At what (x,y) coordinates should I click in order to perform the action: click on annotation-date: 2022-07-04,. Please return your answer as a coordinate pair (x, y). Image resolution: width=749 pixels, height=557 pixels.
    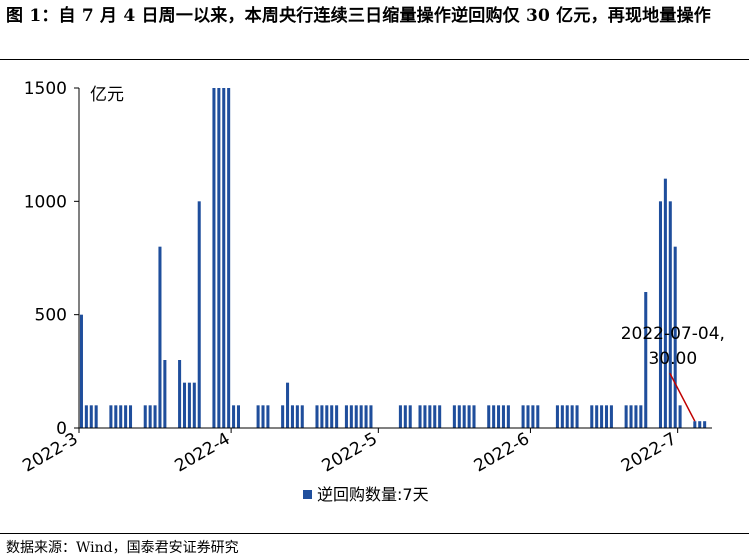
    Looking at the image, I should click on (673, 334).